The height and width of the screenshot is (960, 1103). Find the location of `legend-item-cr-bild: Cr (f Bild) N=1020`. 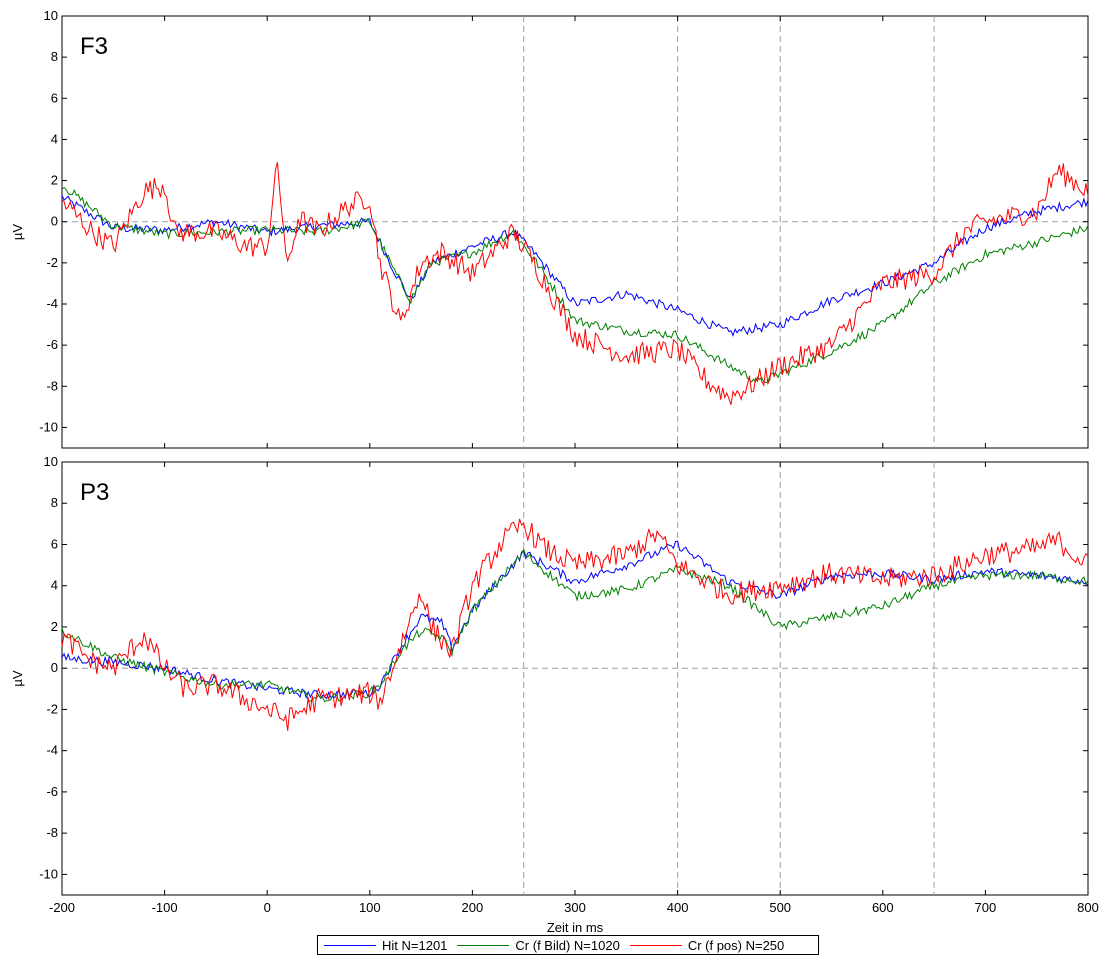

legend-item-cr-bild: Cr (f Bild) N=1020 is located at coordinates (538, 945).